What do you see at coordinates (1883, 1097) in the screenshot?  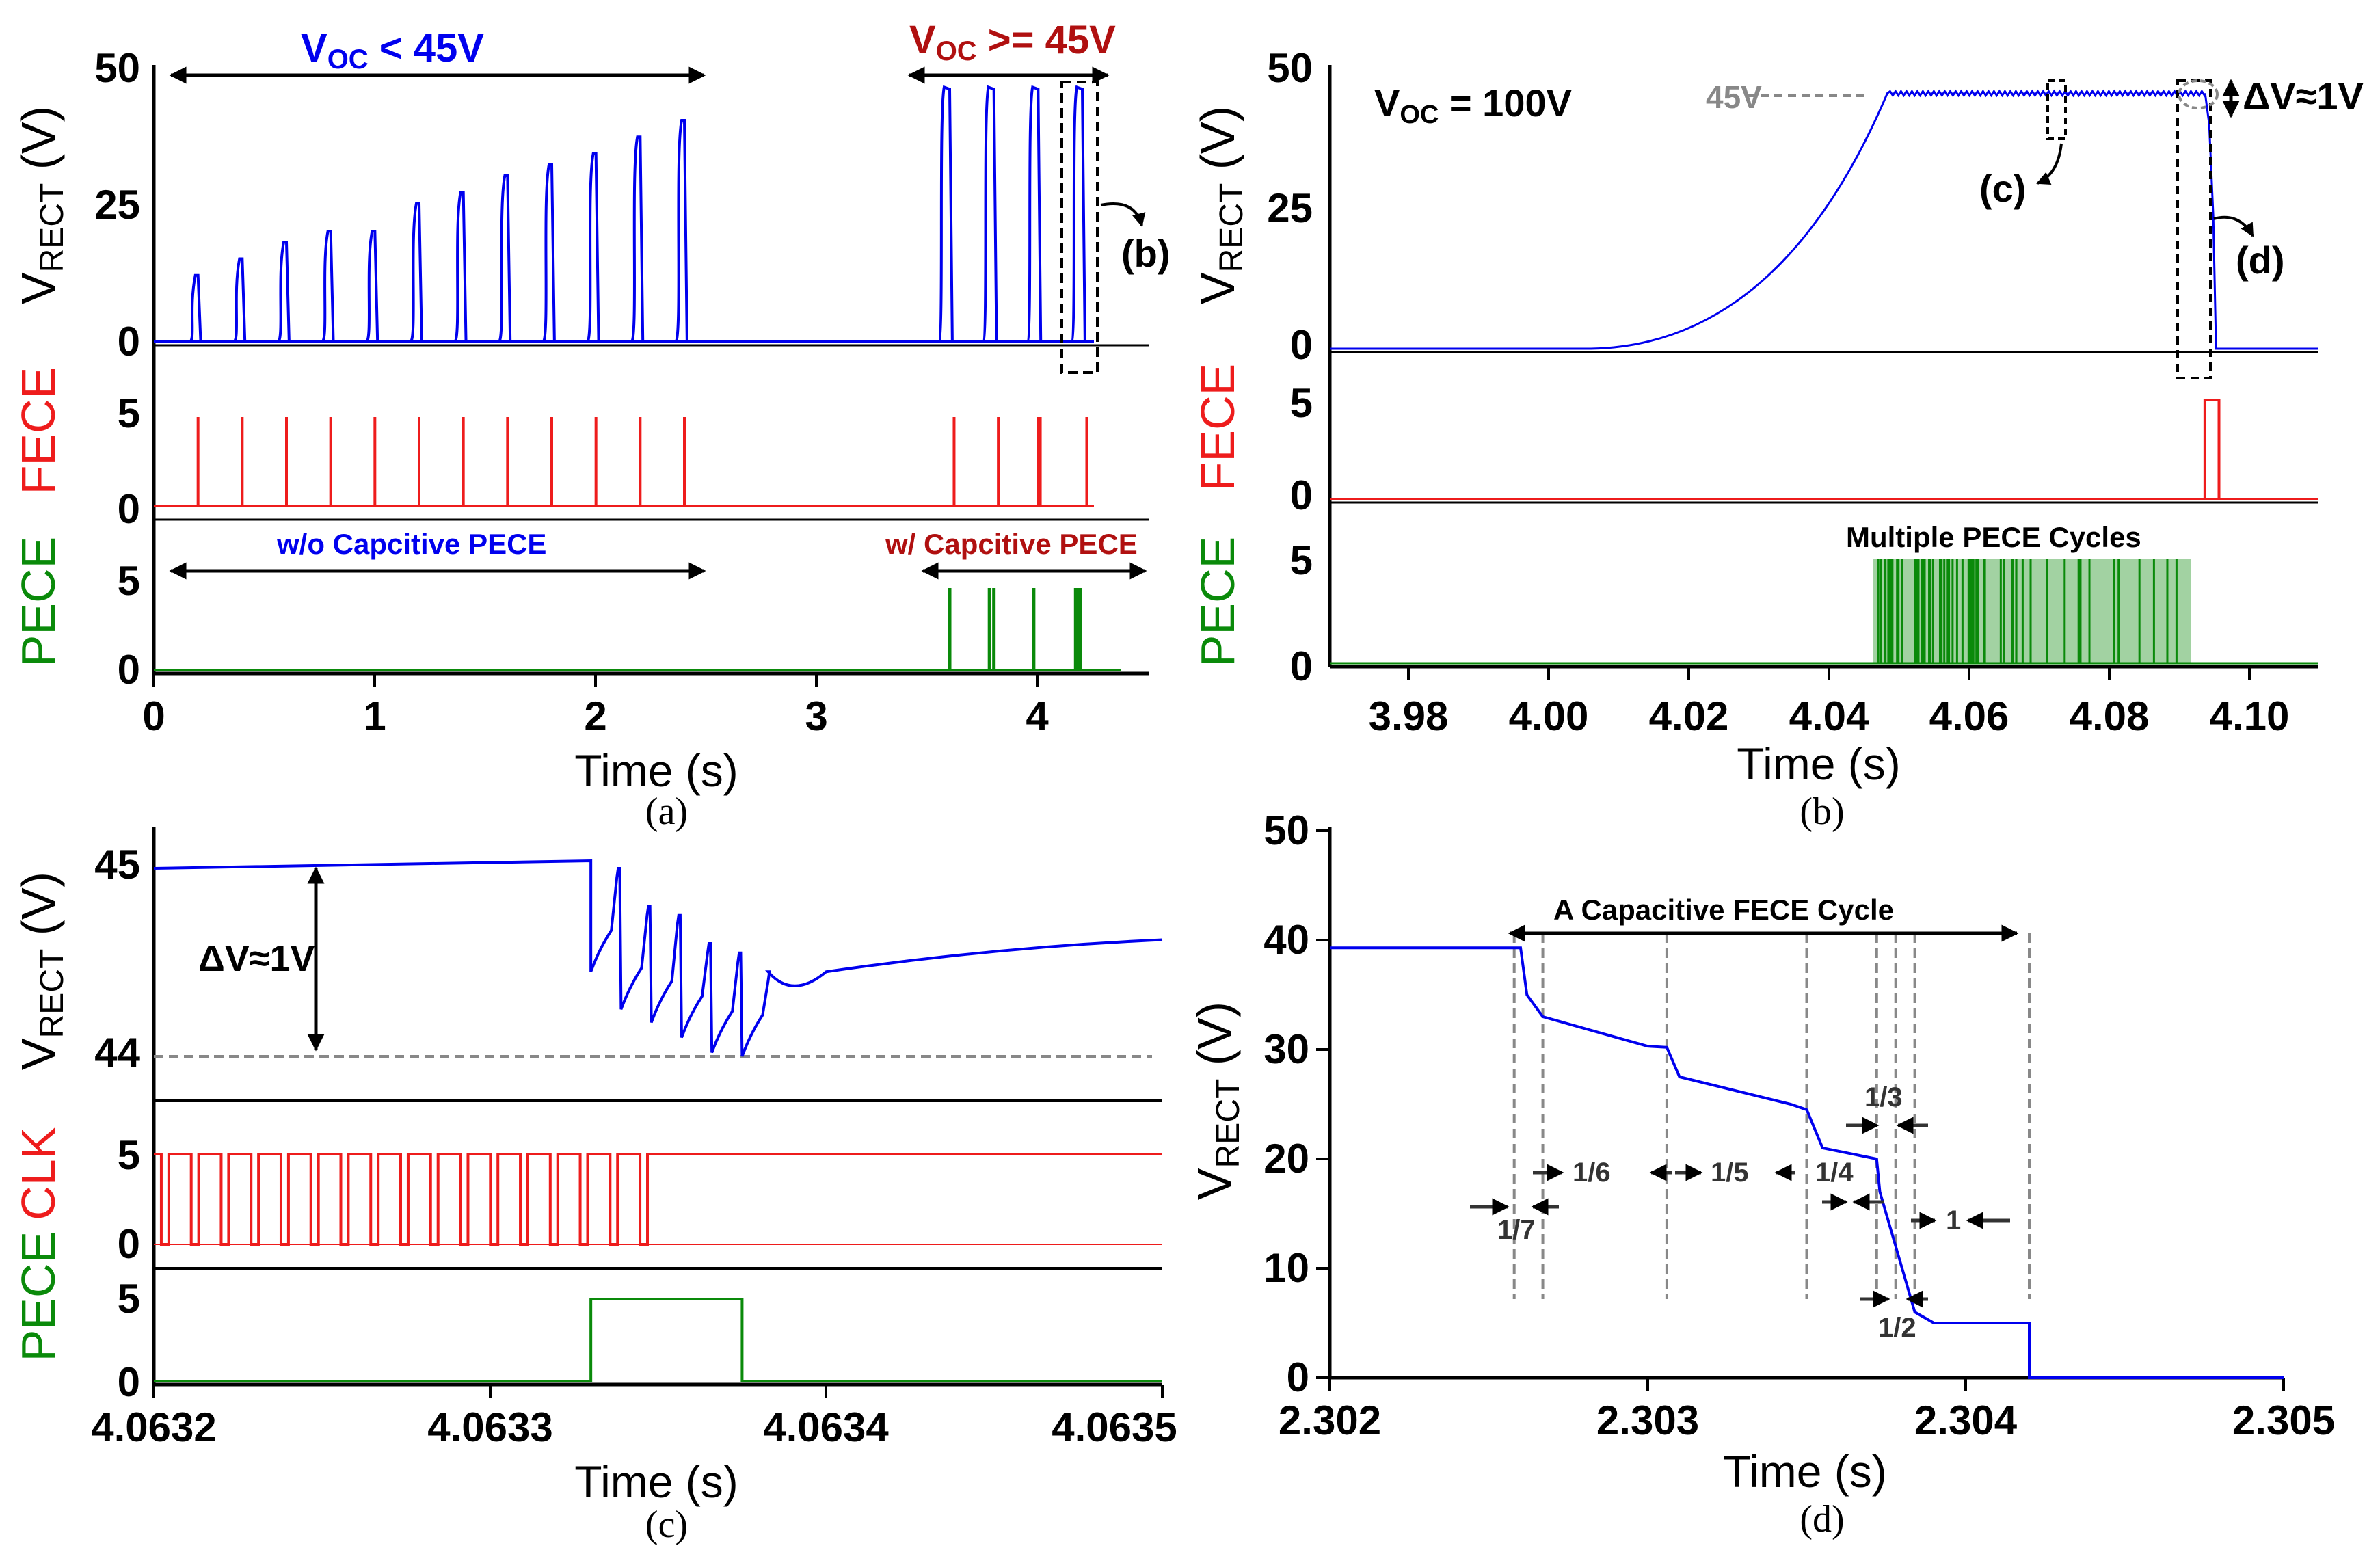 I see `frac-13-label: 1/3` at bounding box center [1883, 1097].